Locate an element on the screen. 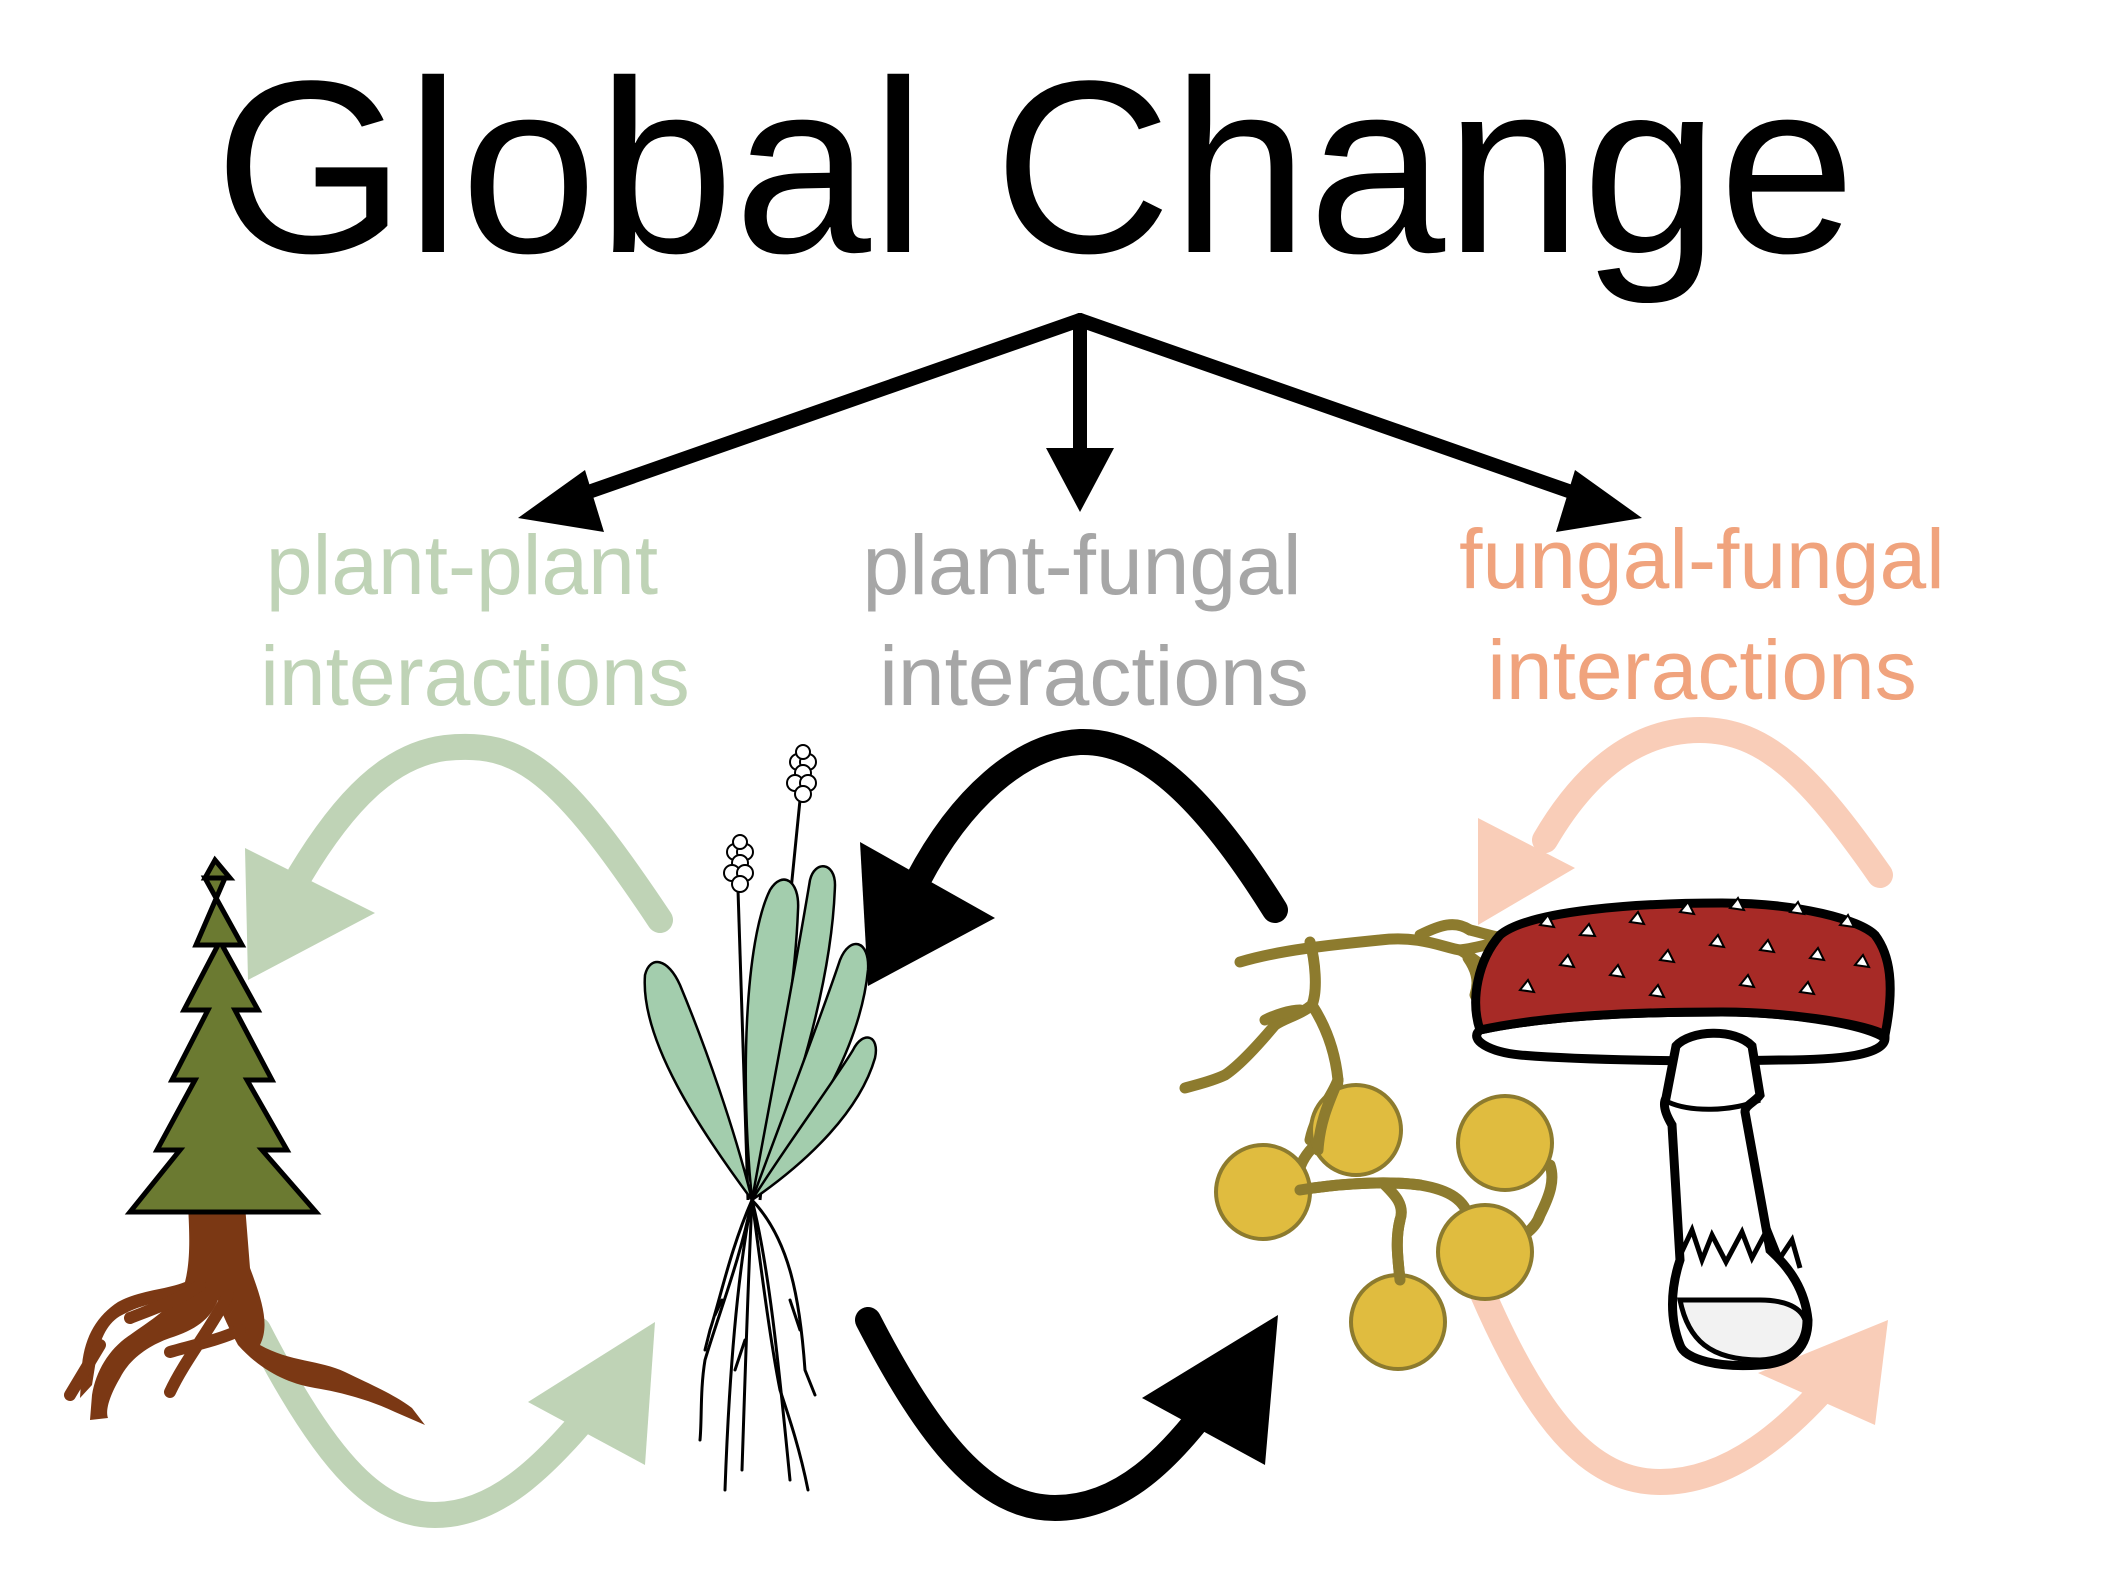 The image size is (2124, 1594). mushroom-stem is located at coordinates (1736, 1199).